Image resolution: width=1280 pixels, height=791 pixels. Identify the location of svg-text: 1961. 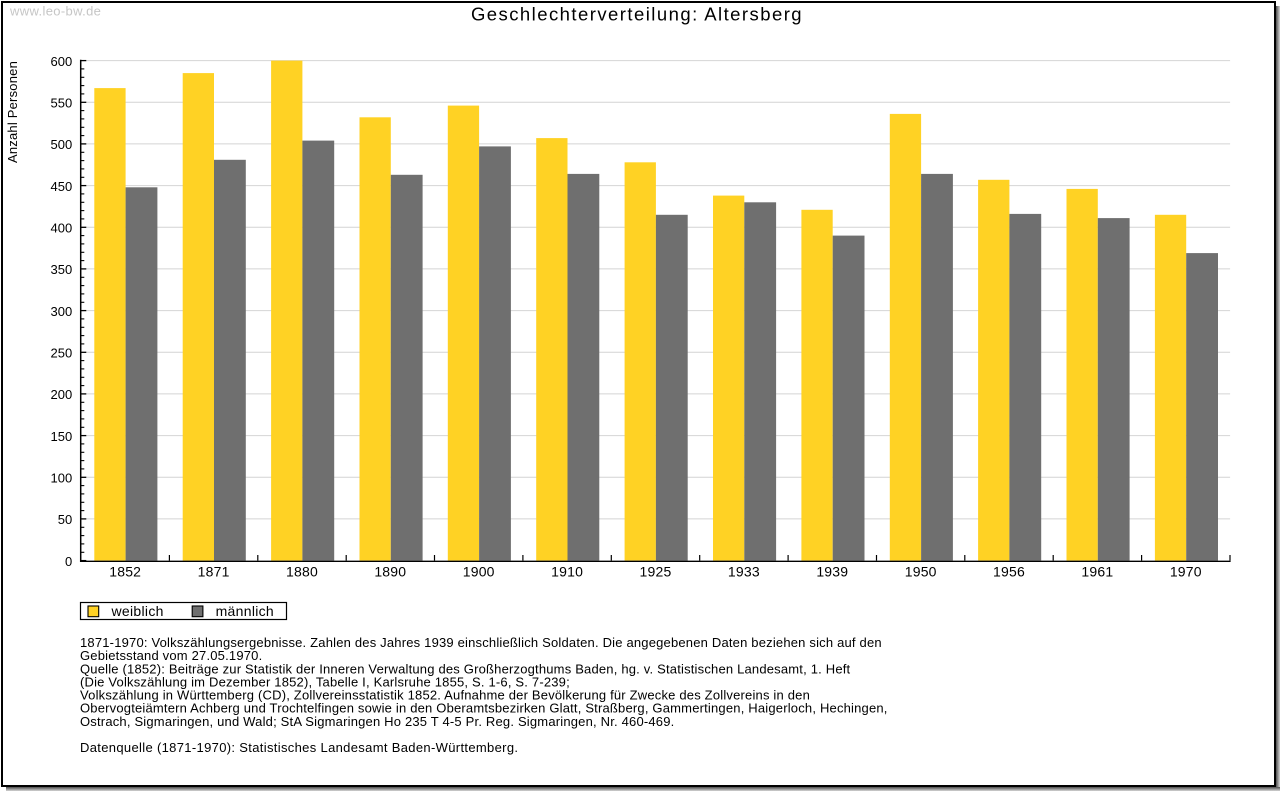
(1097, 571).